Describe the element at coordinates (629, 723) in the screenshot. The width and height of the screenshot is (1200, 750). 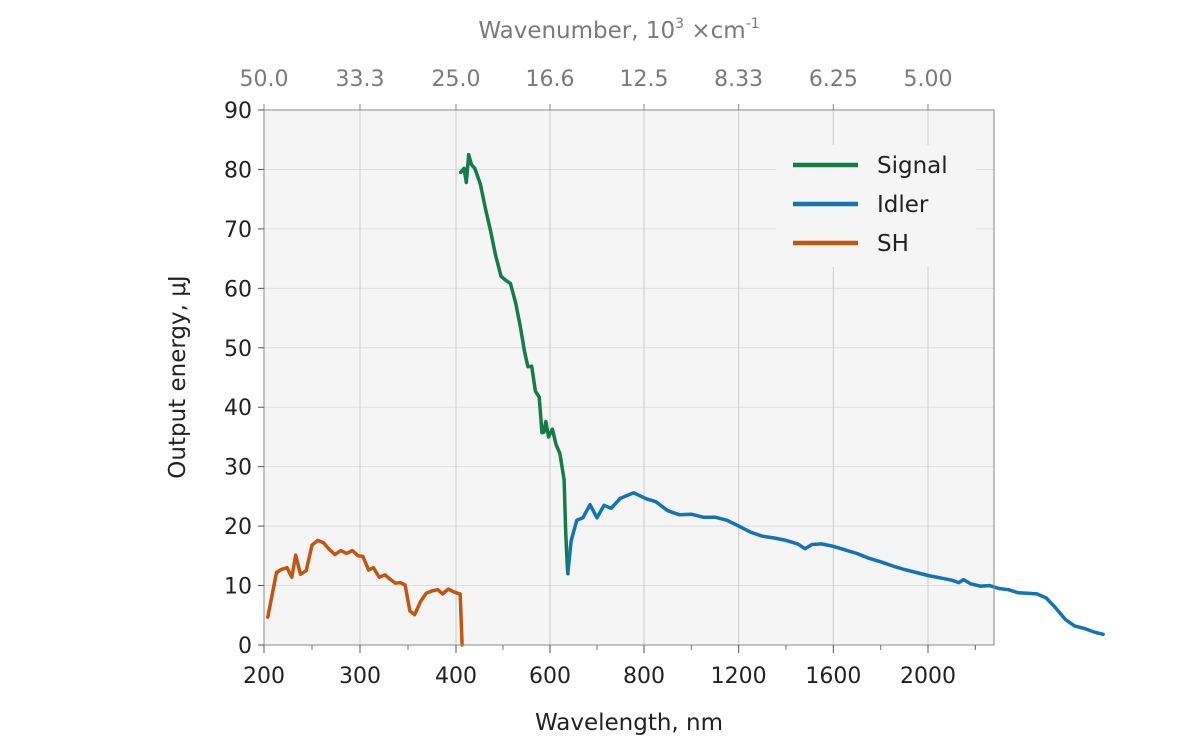
I see `x-axis-title: Wavelength, nm` at that location.